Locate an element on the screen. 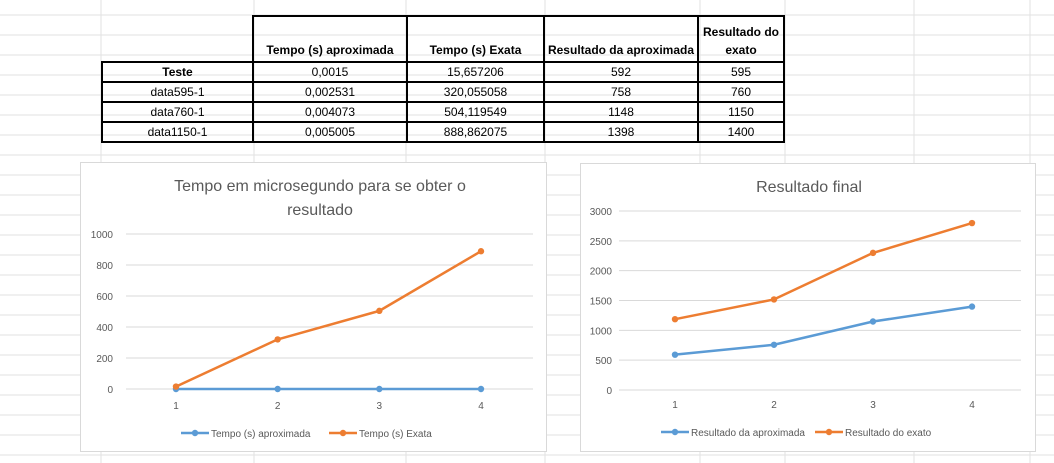 The width and height of the screenshot is (1054, 463). header-tempo-exata: Tempo (s) Exata is located at coordinates (475, 39).